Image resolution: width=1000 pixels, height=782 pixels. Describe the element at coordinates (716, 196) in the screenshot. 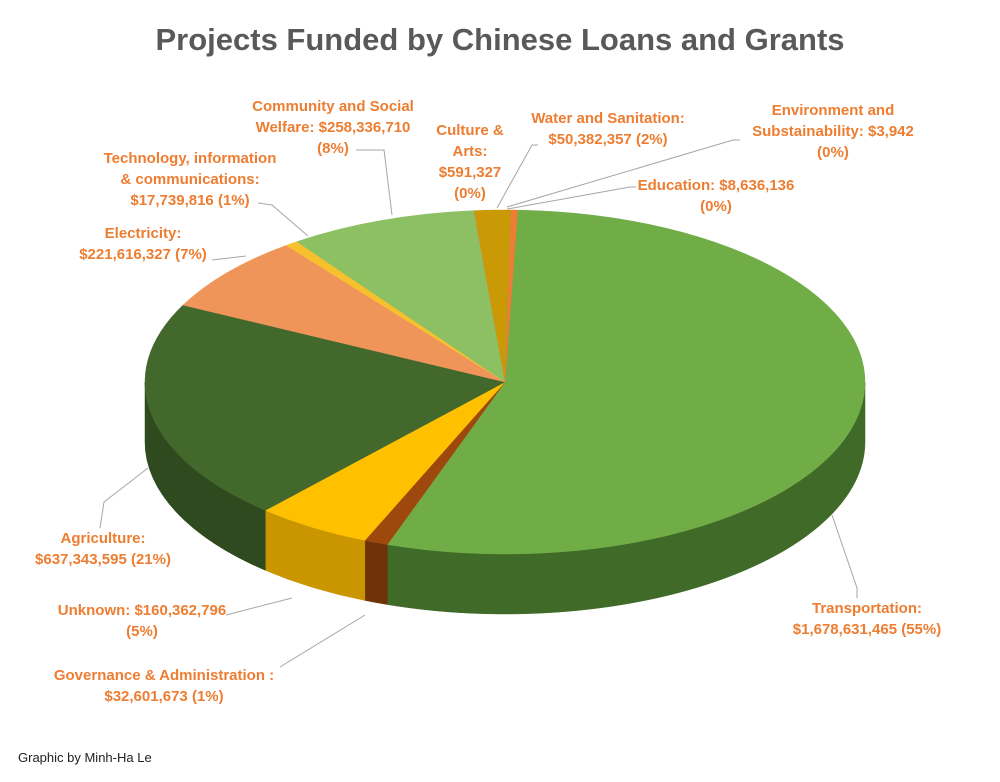

I see `data-label: Education: $8,636,136 (0%)` at that location.